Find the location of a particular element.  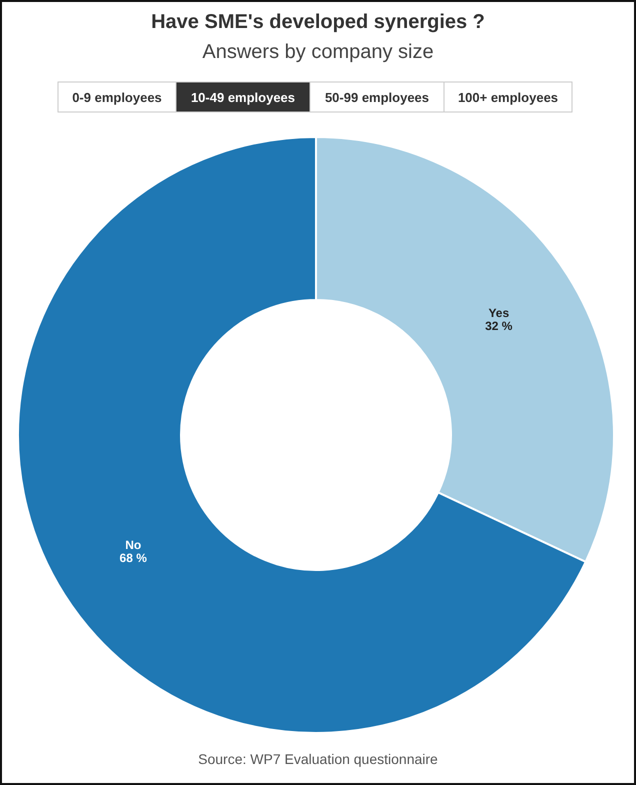

data-label: 68 % is located at coordinates (134, 558).